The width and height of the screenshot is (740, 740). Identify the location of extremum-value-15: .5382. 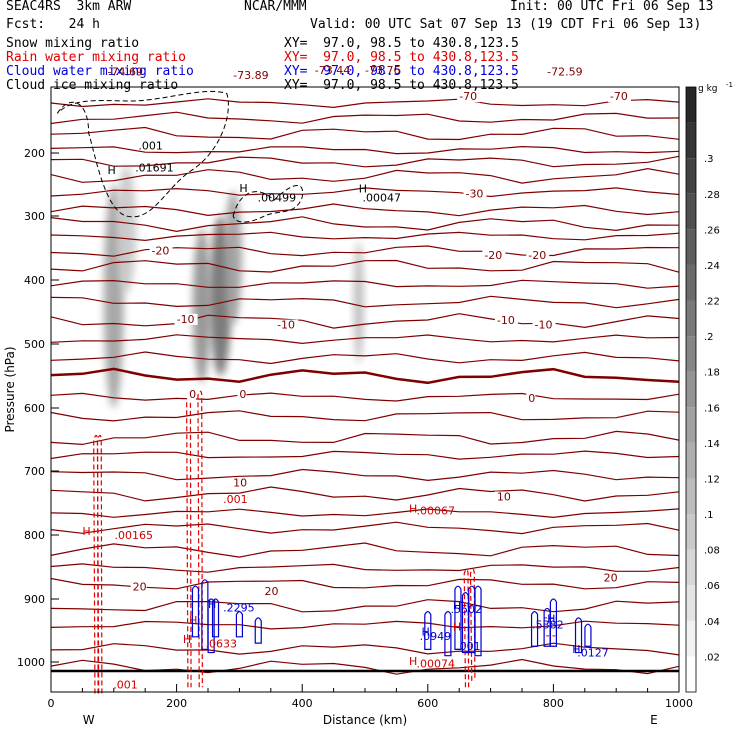
(548, 625).